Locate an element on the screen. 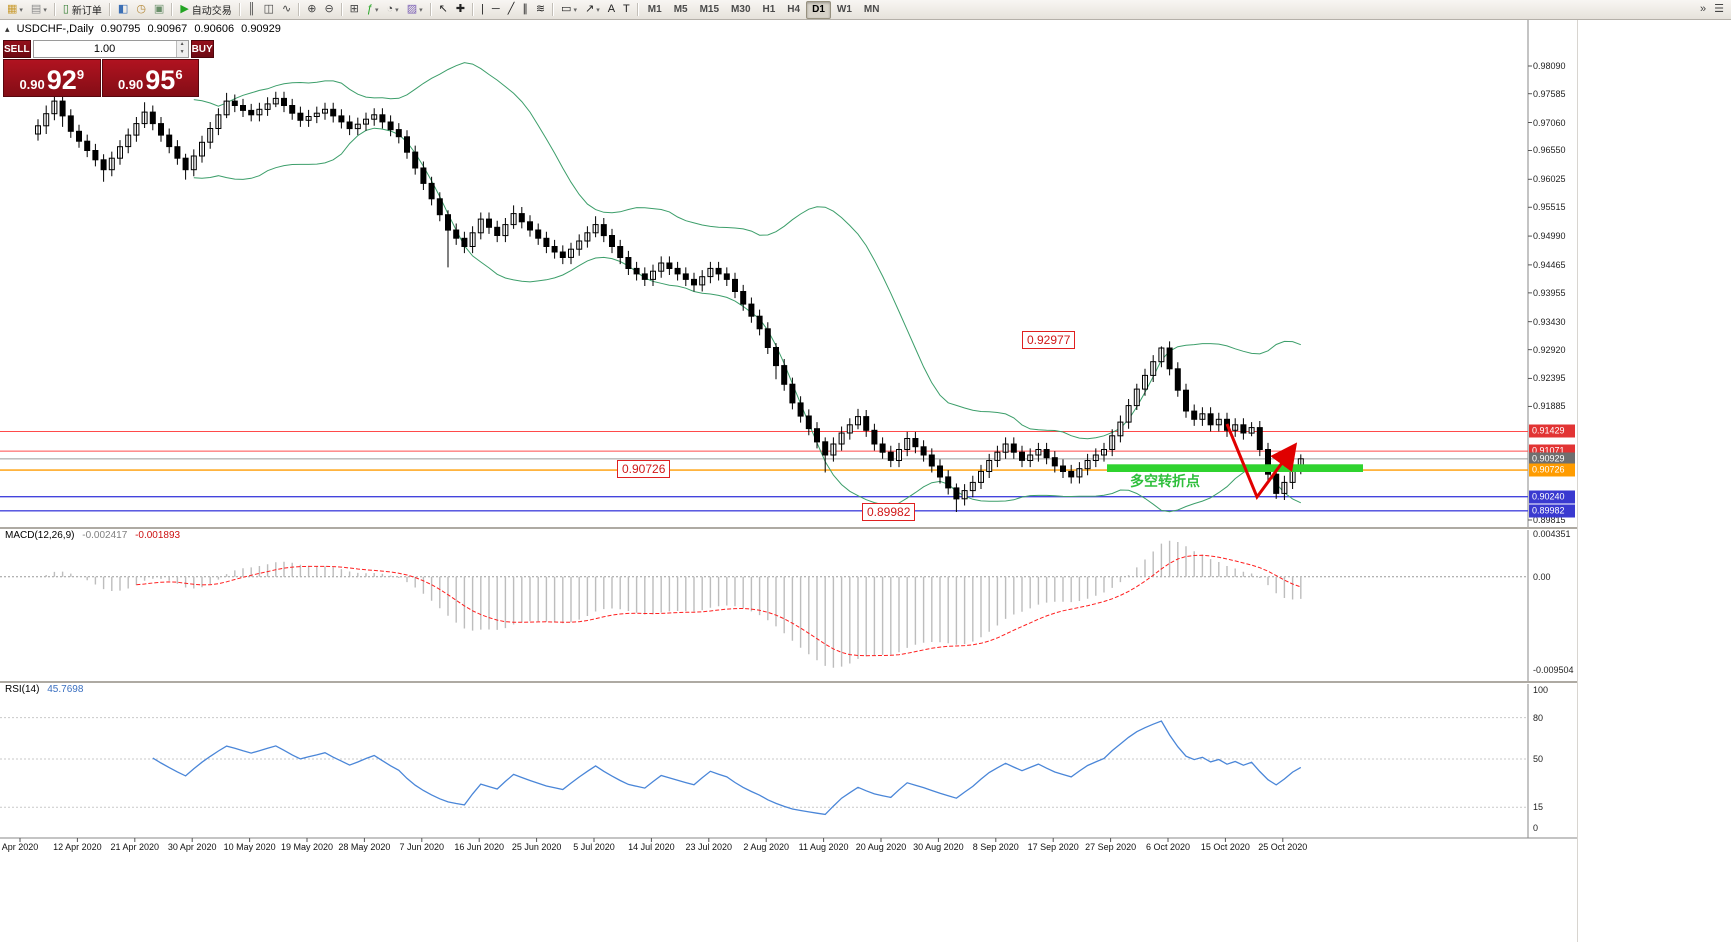  navigator-icon: ◷ is located at coordinates (141, 9).